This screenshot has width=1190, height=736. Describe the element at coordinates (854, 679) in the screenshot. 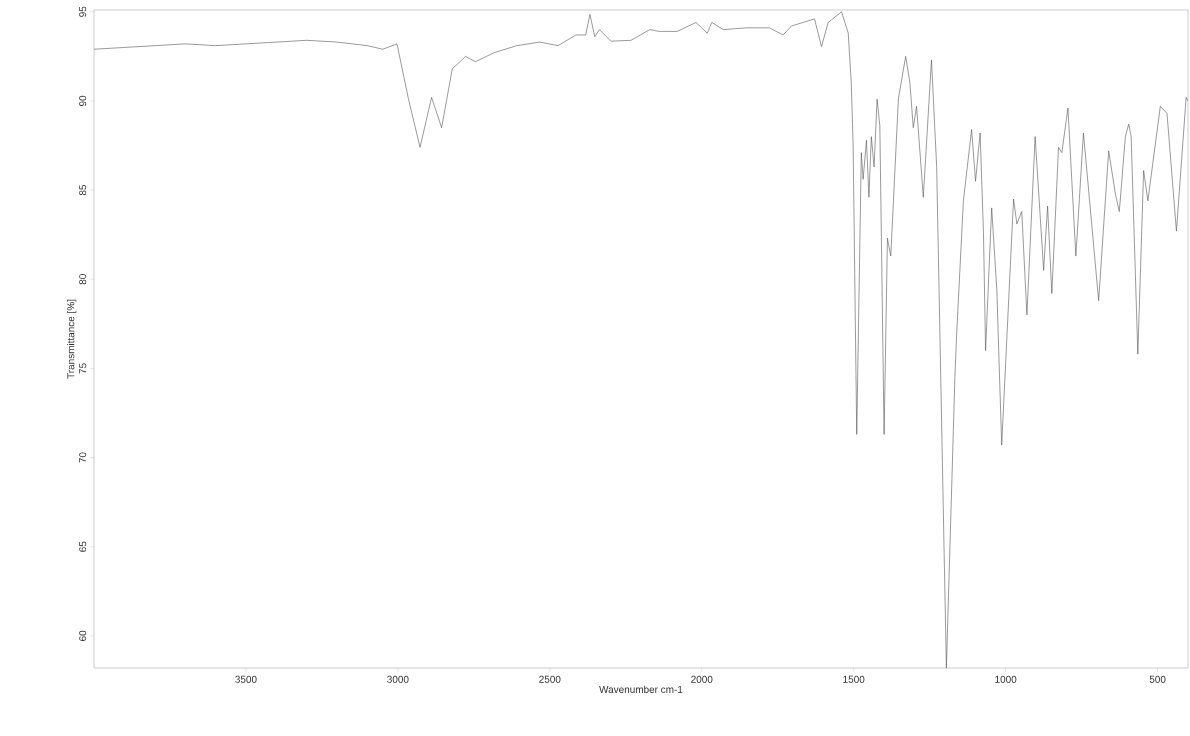

I see `x-tick-label: 1500` at that location.